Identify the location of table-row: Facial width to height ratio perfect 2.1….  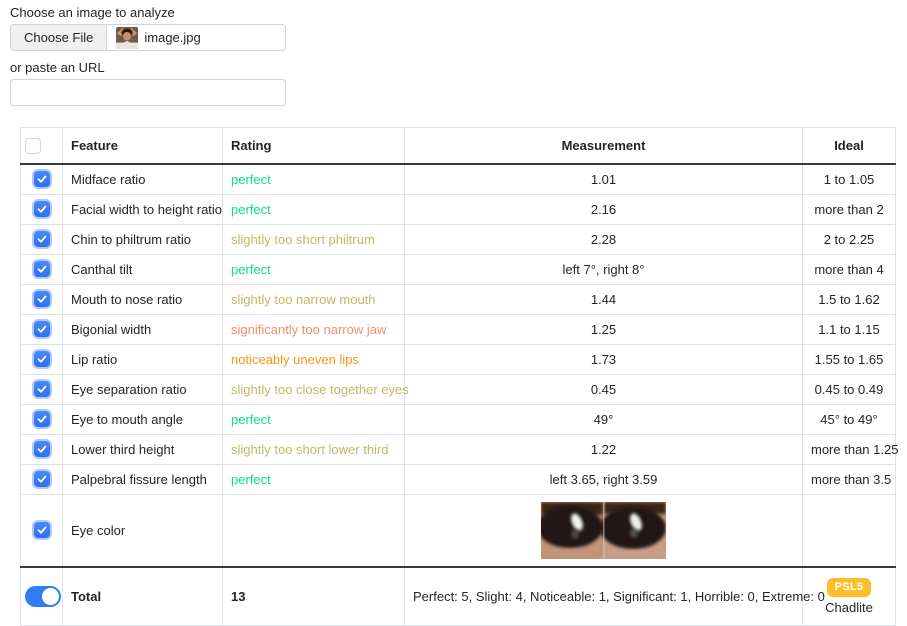
(458, 209).